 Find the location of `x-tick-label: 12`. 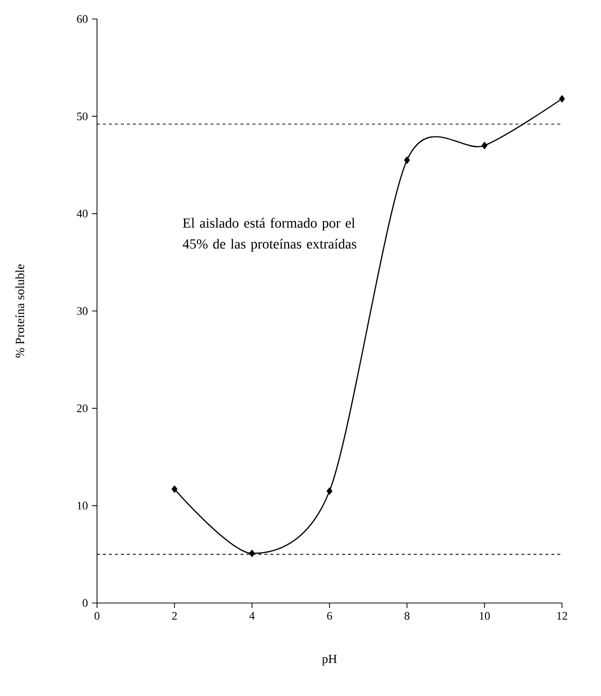

x-tick-label: 12 is located at coordinates (562, 616).